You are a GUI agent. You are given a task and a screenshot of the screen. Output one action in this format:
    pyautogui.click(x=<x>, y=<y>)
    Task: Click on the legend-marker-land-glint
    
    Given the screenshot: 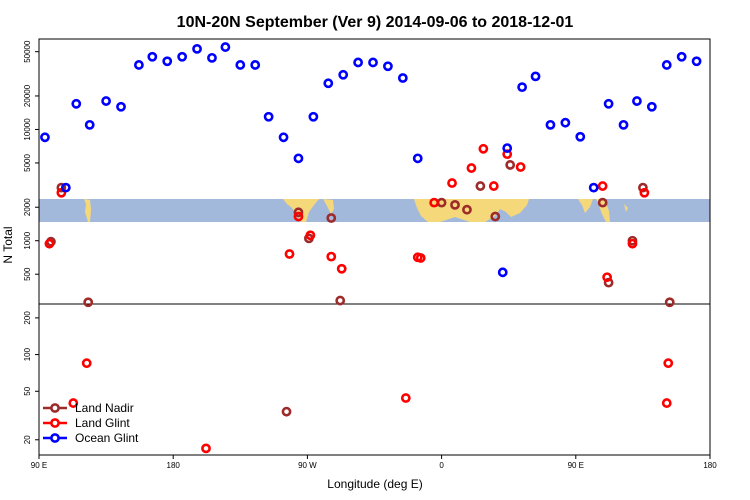 What is the action you would take?
    pyautogui.click(x=55, y=423)
    